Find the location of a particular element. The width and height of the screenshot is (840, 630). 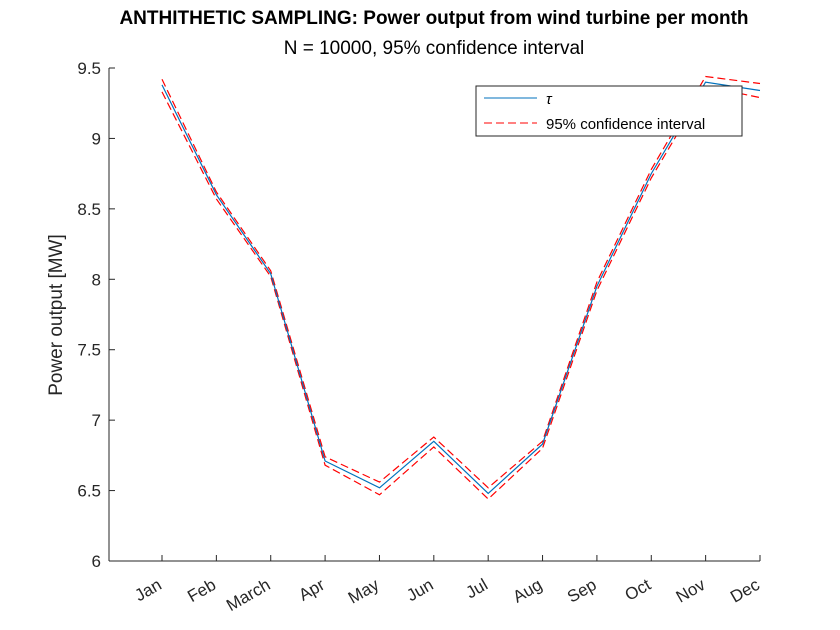

legend: τ 95% confidence interval is located at coordinates (609, 111).